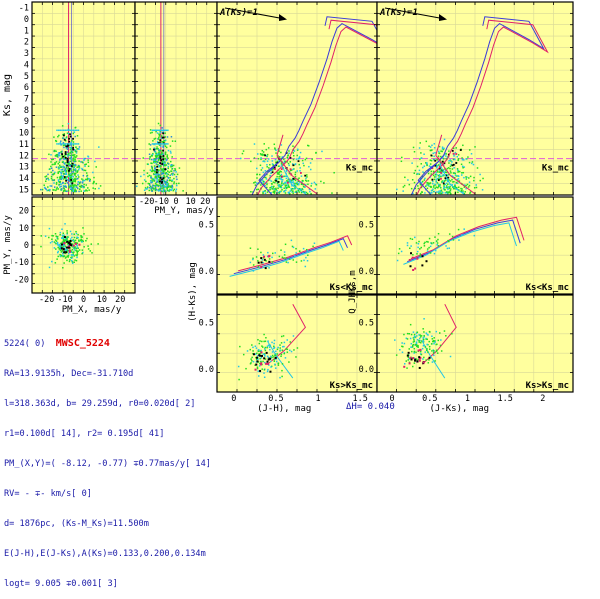  I want to click on ks-tick-label: -1, so click(24, 9).